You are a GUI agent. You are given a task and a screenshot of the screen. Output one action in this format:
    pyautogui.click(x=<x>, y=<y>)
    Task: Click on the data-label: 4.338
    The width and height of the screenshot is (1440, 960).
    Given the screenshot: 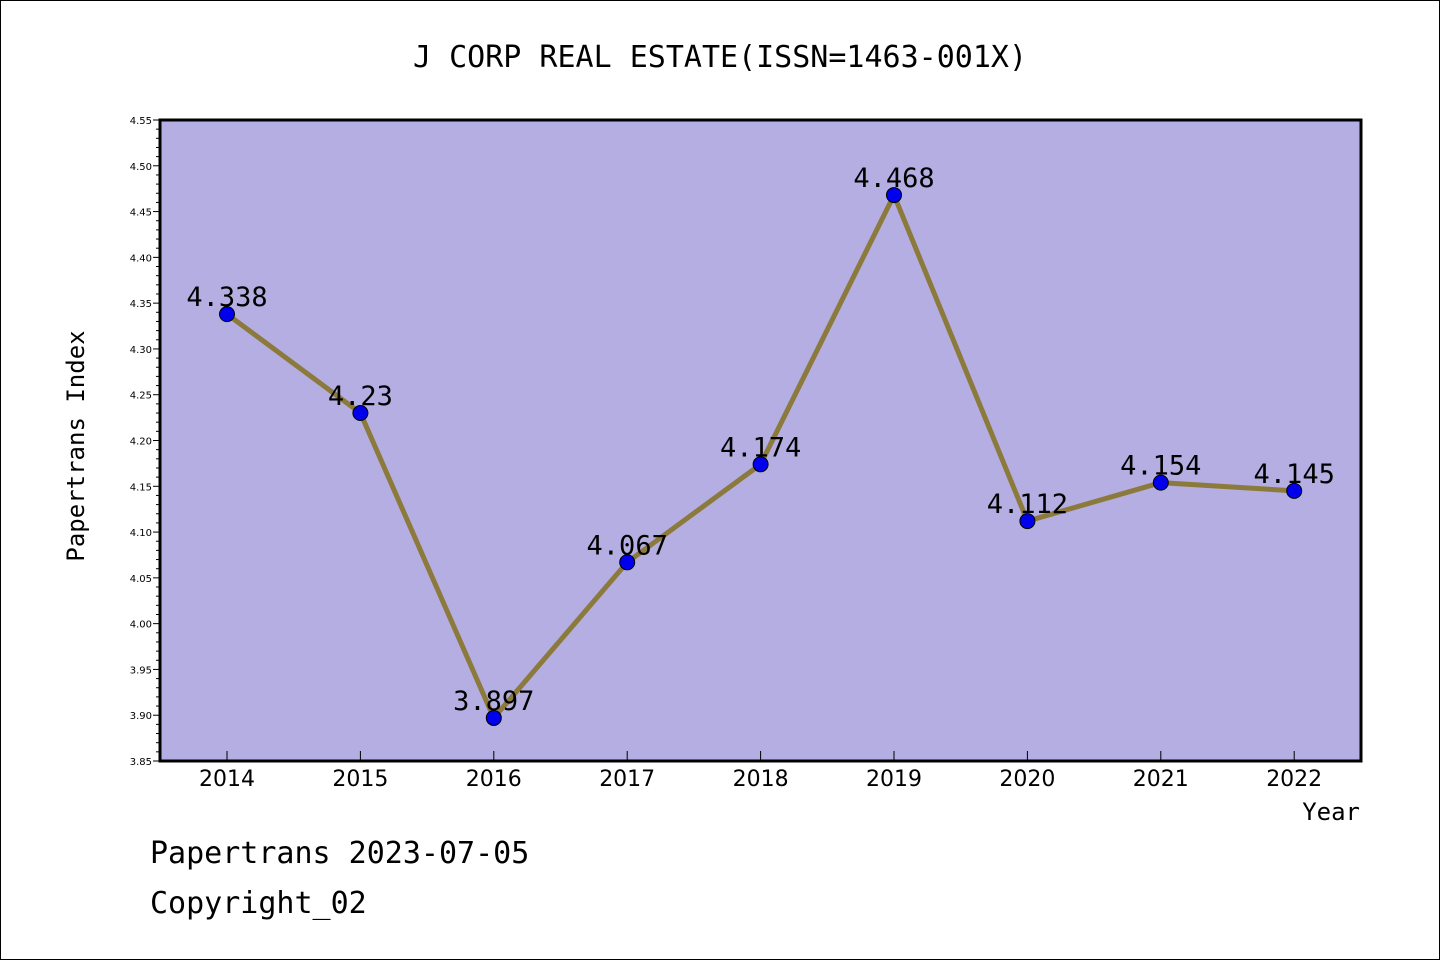 What is the action you would take?
    pyautogui.click(x=226, y=297)
    